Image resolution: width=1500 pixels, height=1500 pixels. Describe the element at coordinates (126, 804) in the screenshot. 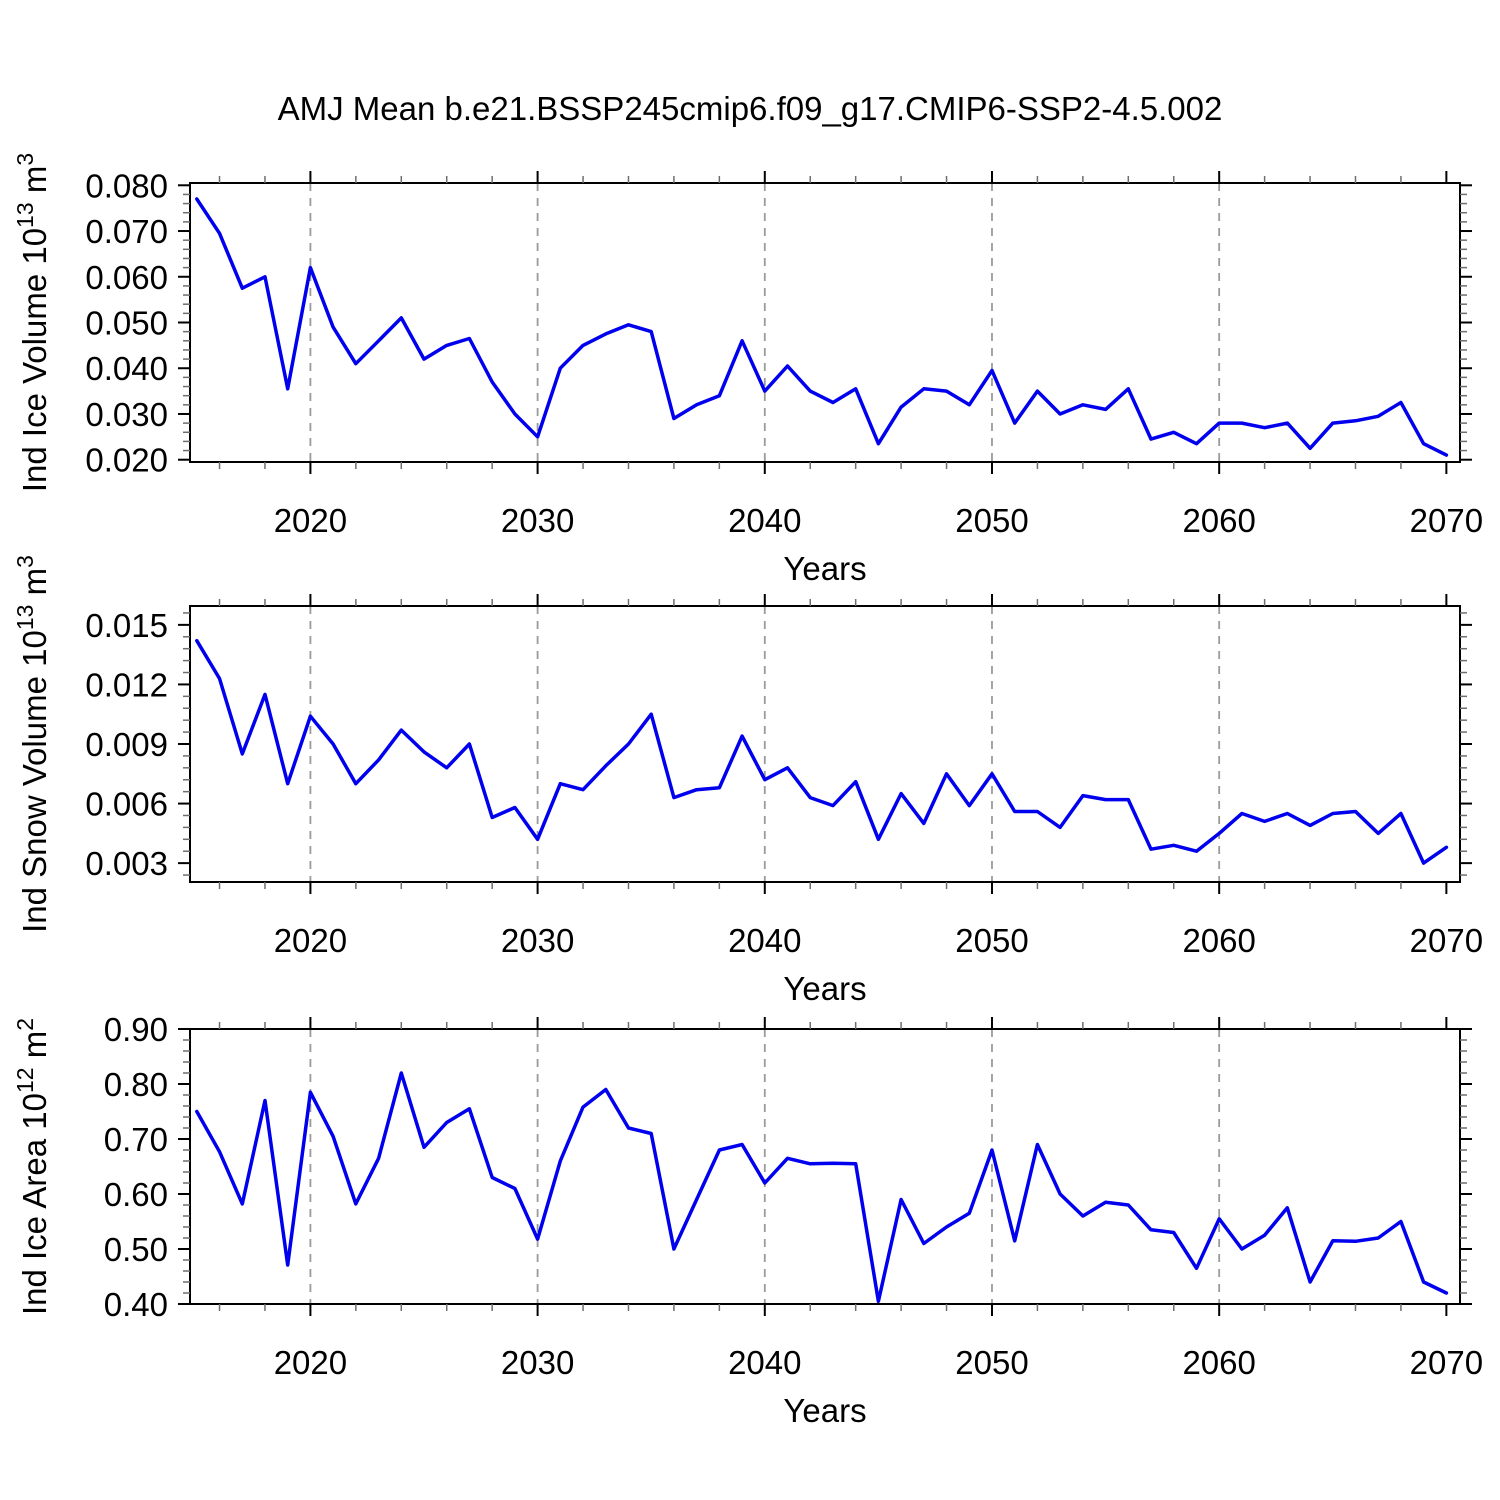

I see `y-tick-label: 0.006` at that location.